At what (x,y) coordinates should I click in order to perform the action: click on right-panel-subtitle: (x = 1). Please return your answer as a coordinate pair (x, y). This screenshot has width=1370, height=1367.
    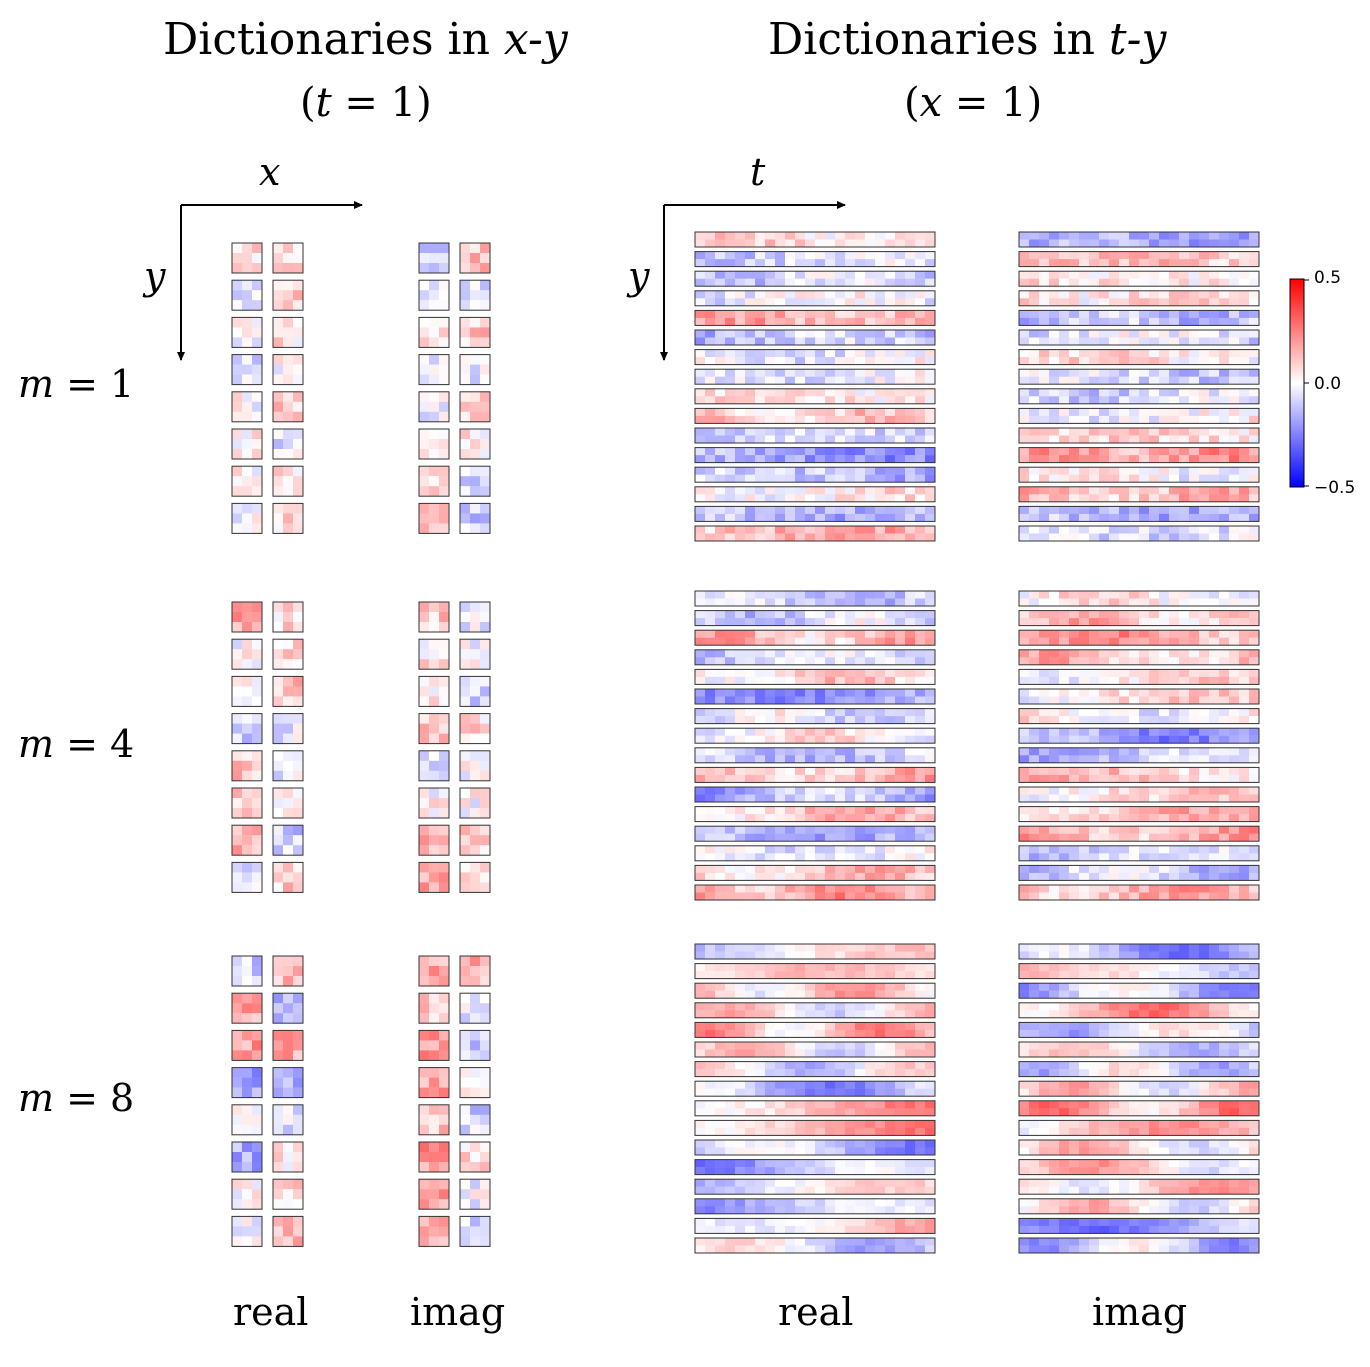
    Looking at the image, I should click on (973, 103).